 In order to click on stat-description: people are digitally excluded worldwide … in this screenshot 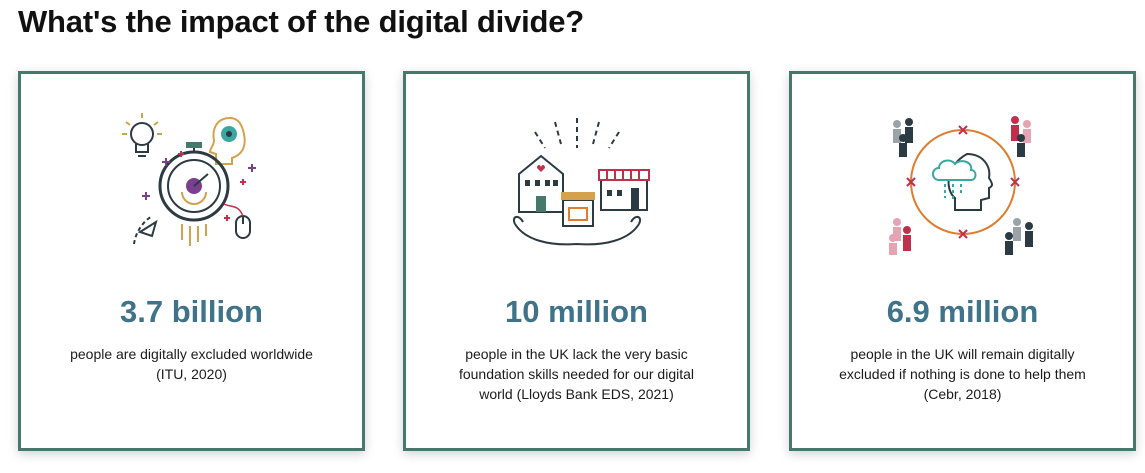, I will do `click(191, 364)`.